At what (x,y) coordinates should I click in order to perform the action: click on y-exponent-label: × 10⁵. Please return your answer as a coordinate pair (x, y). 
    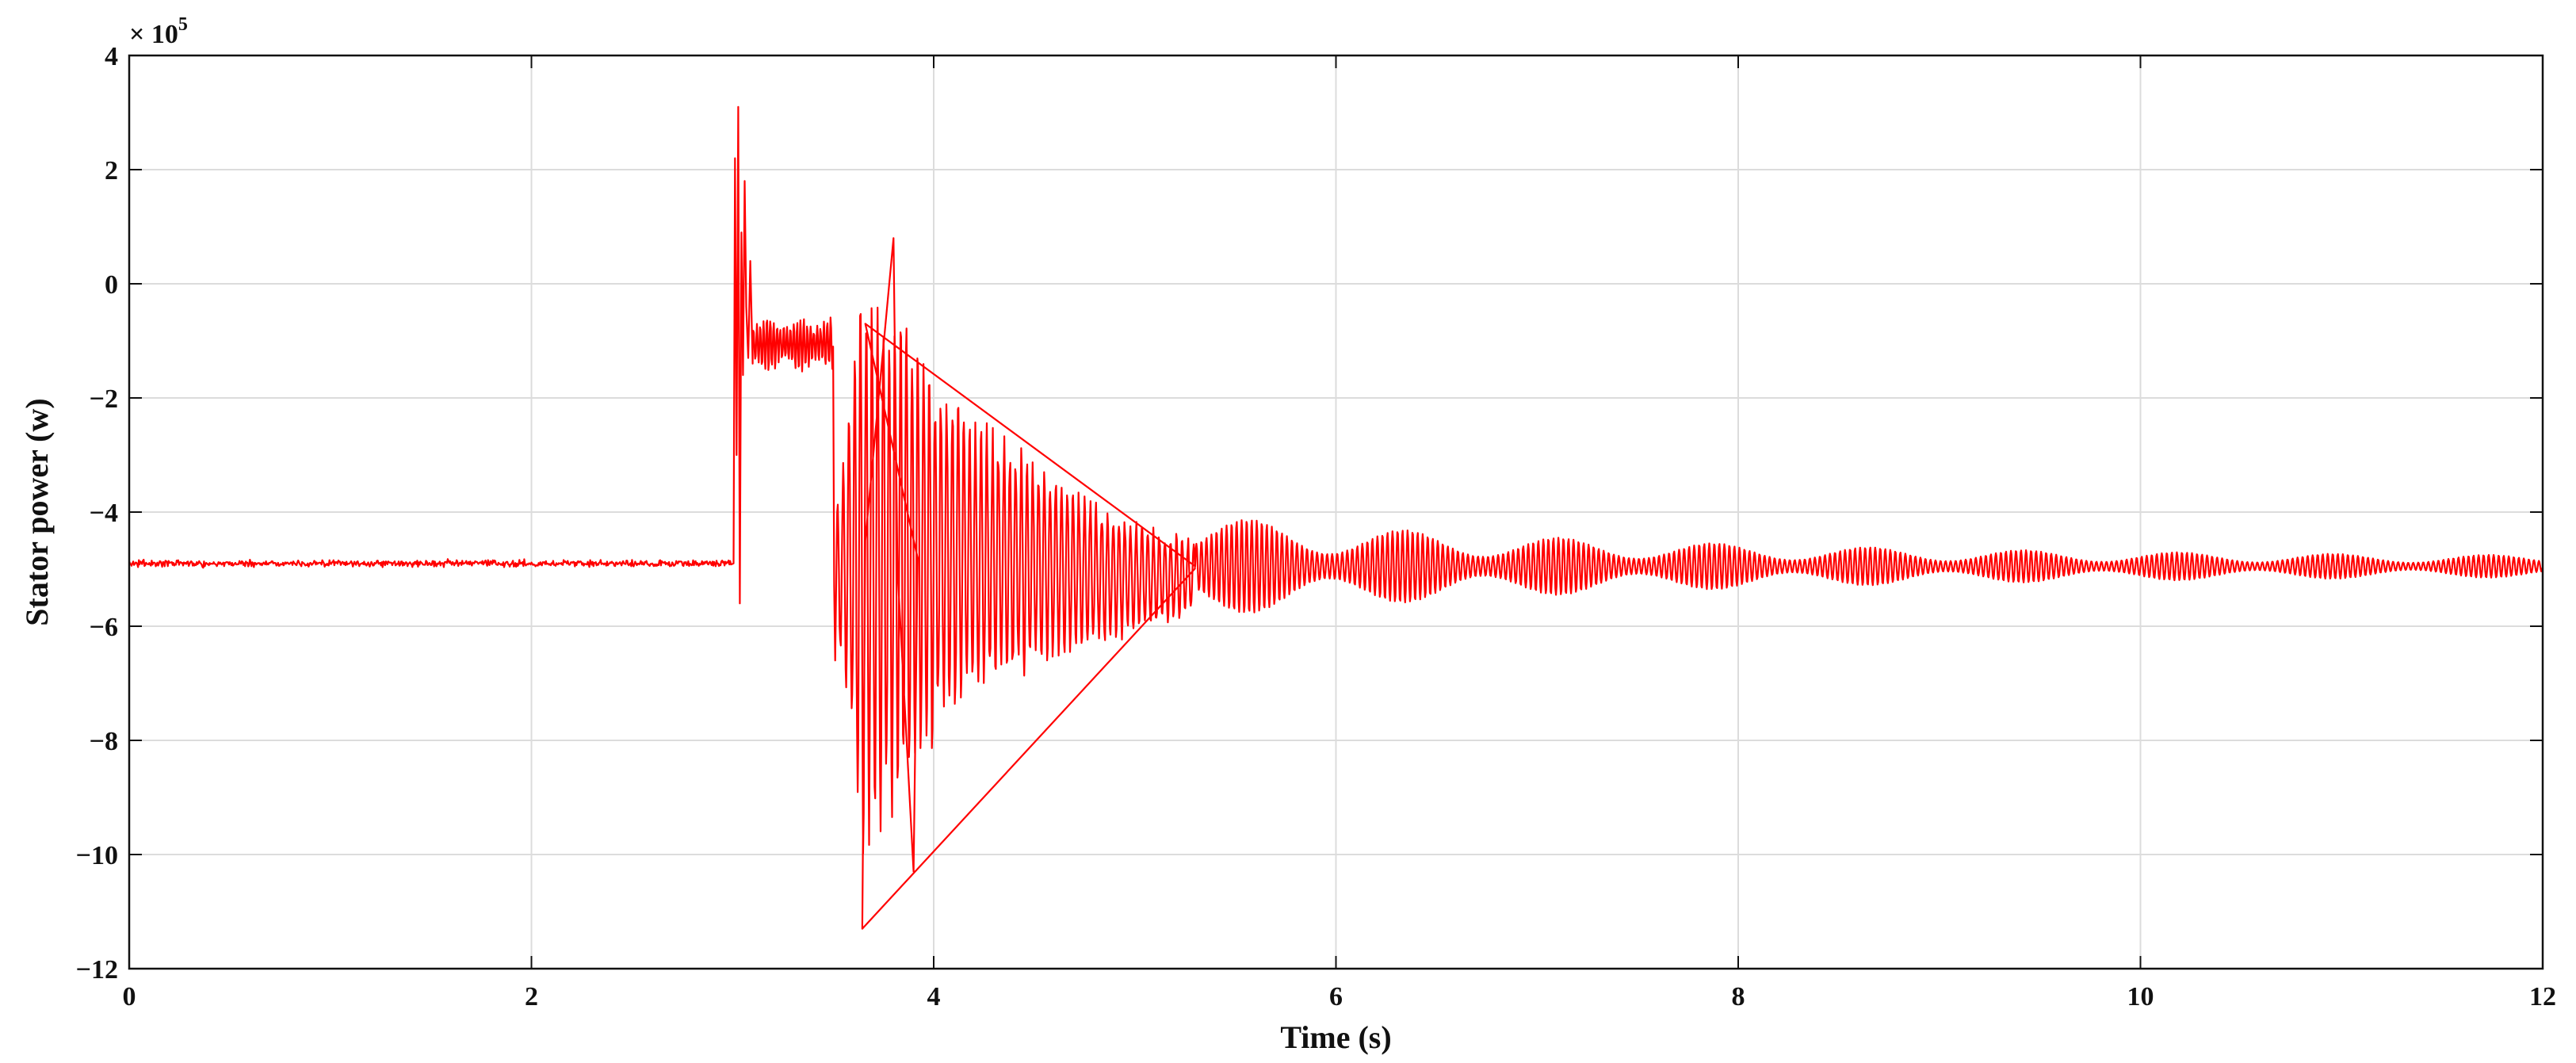
    Looking at the image, I should click on (158, 32).